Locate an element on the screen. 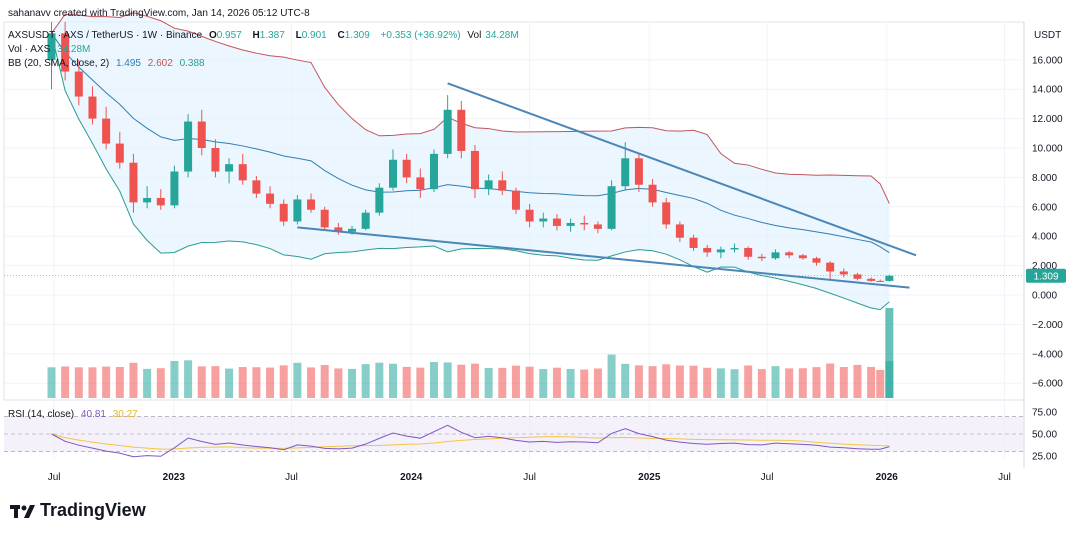  volume-legend: Vol · AXS 34.28M is located at coordinates (51, 49).